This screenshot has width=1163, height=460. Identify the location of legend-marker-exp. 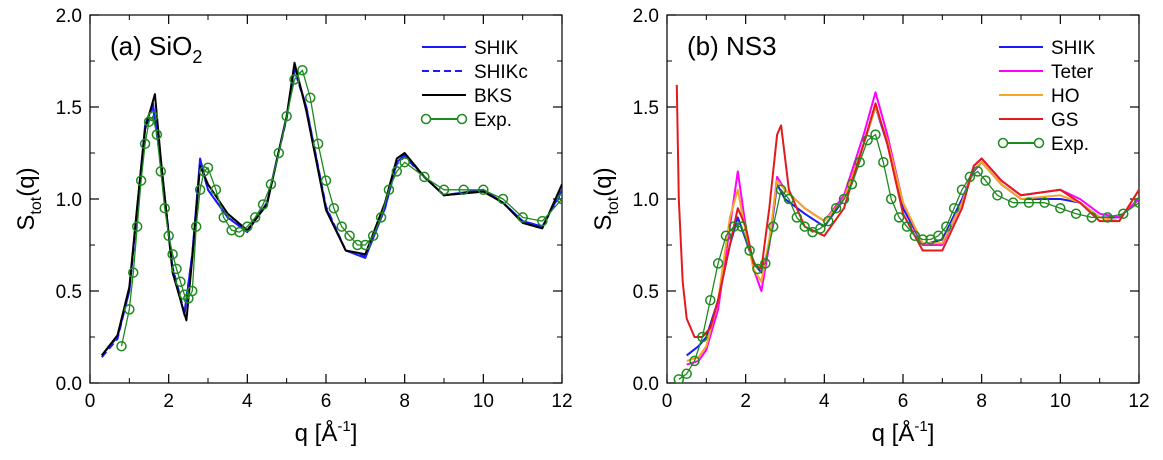
(1003, 143).